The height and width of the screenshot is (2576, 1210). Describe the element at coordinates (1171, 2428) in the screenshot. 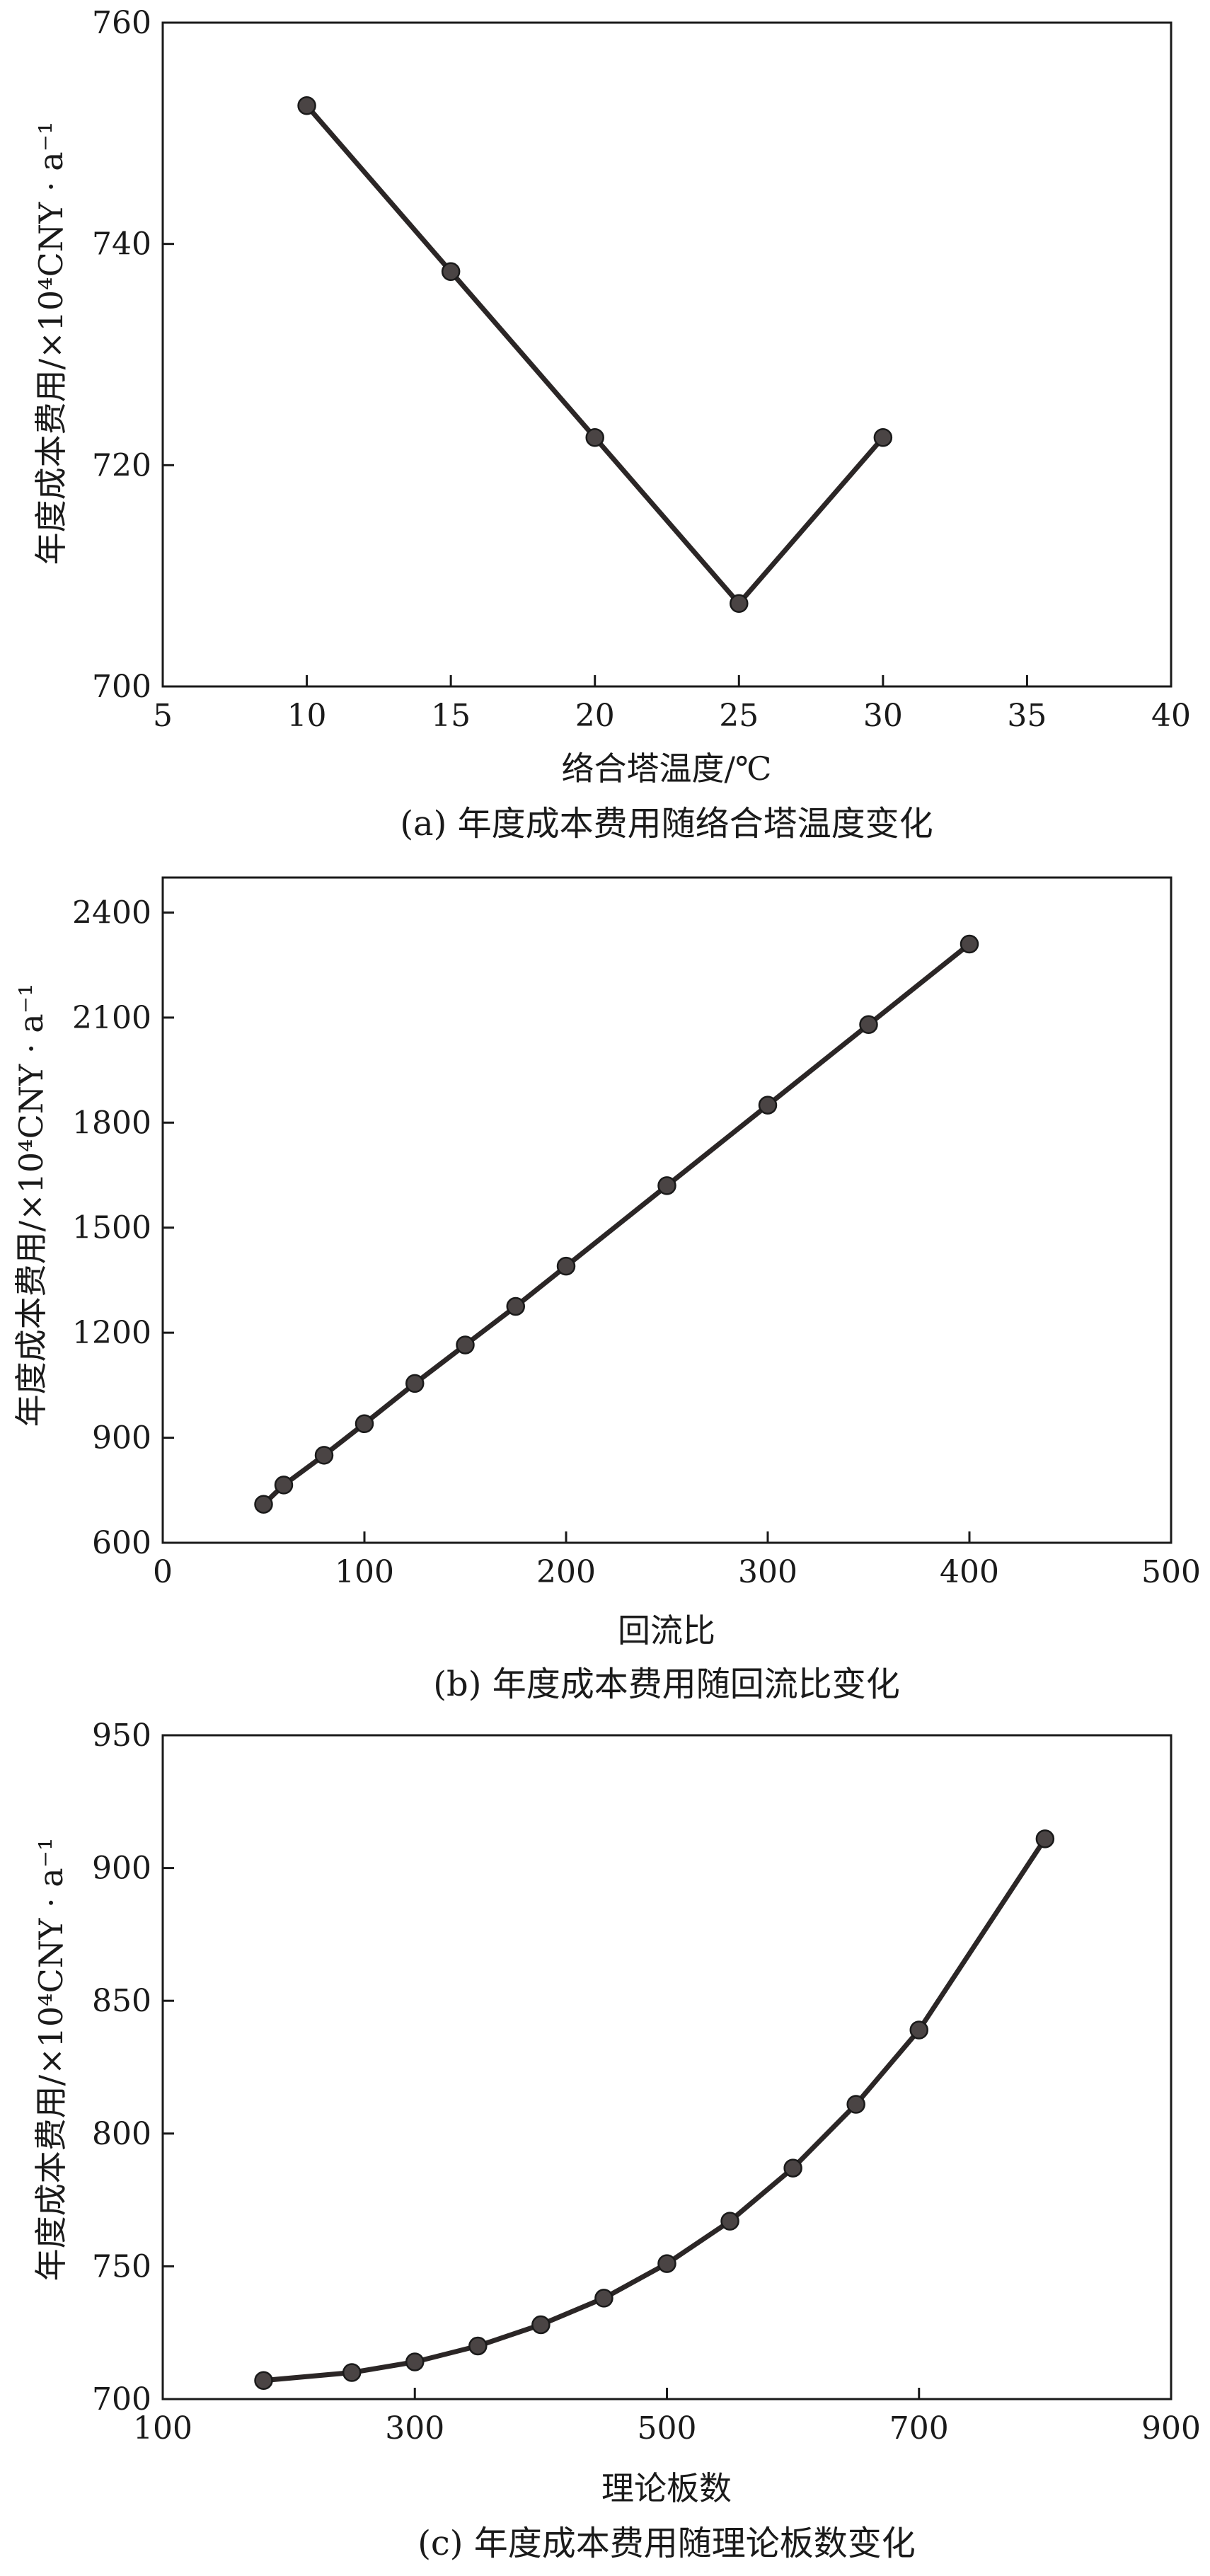

I see `x-tick-label: 900` at that location.